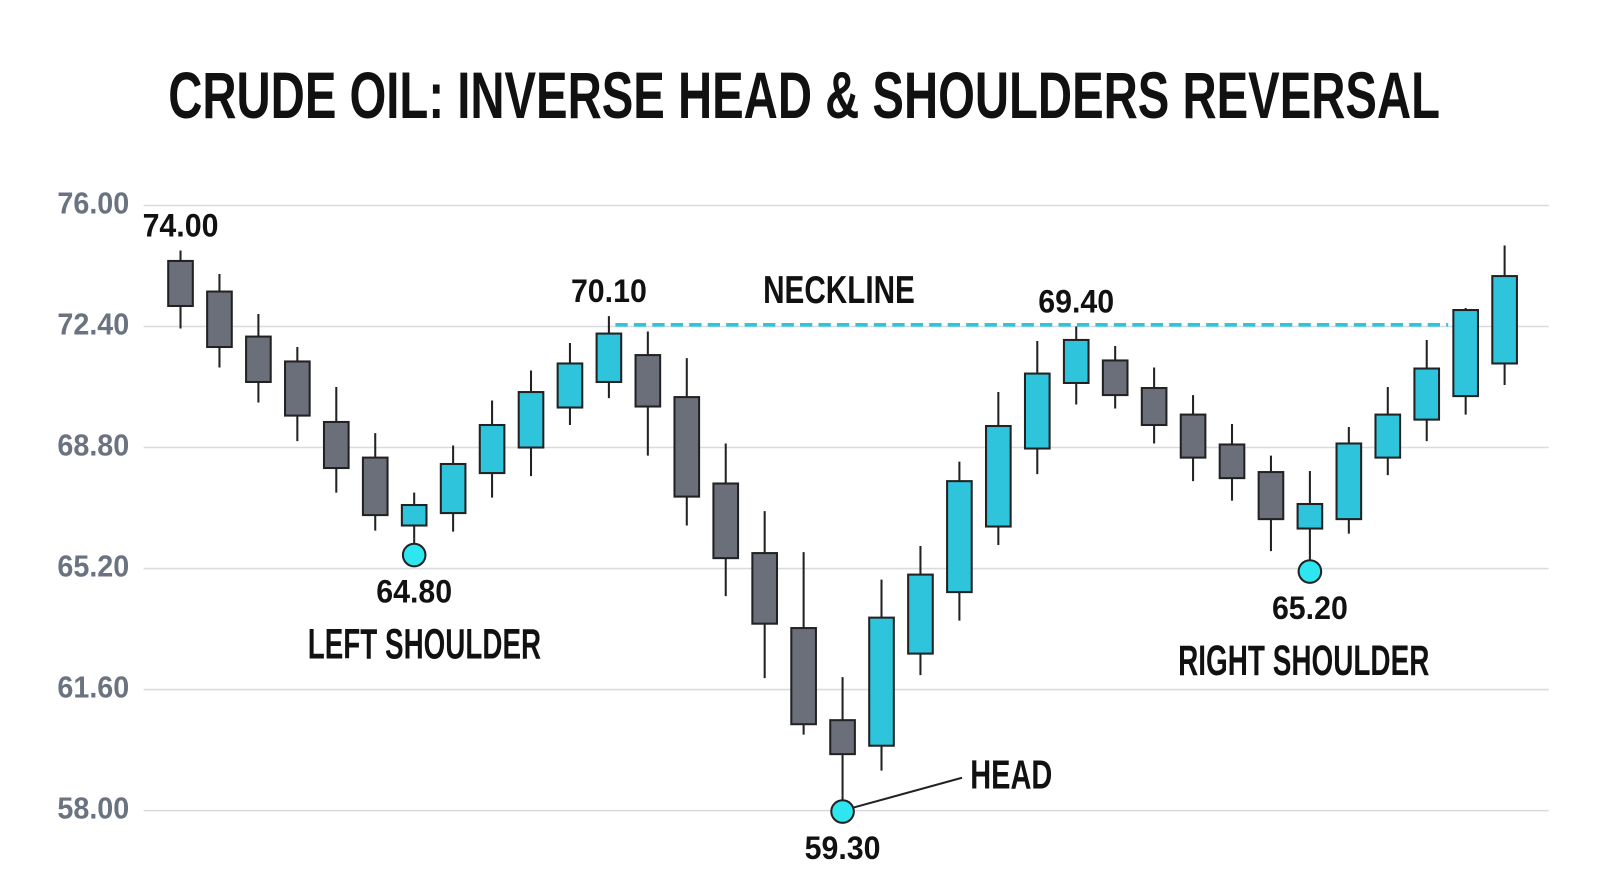 Image resolution: width=1600 pixels, height=893 pixels. Describe the element at coordinates (93, 687) in the screenshot. I see `y-tick-label: 61.60` at that location.